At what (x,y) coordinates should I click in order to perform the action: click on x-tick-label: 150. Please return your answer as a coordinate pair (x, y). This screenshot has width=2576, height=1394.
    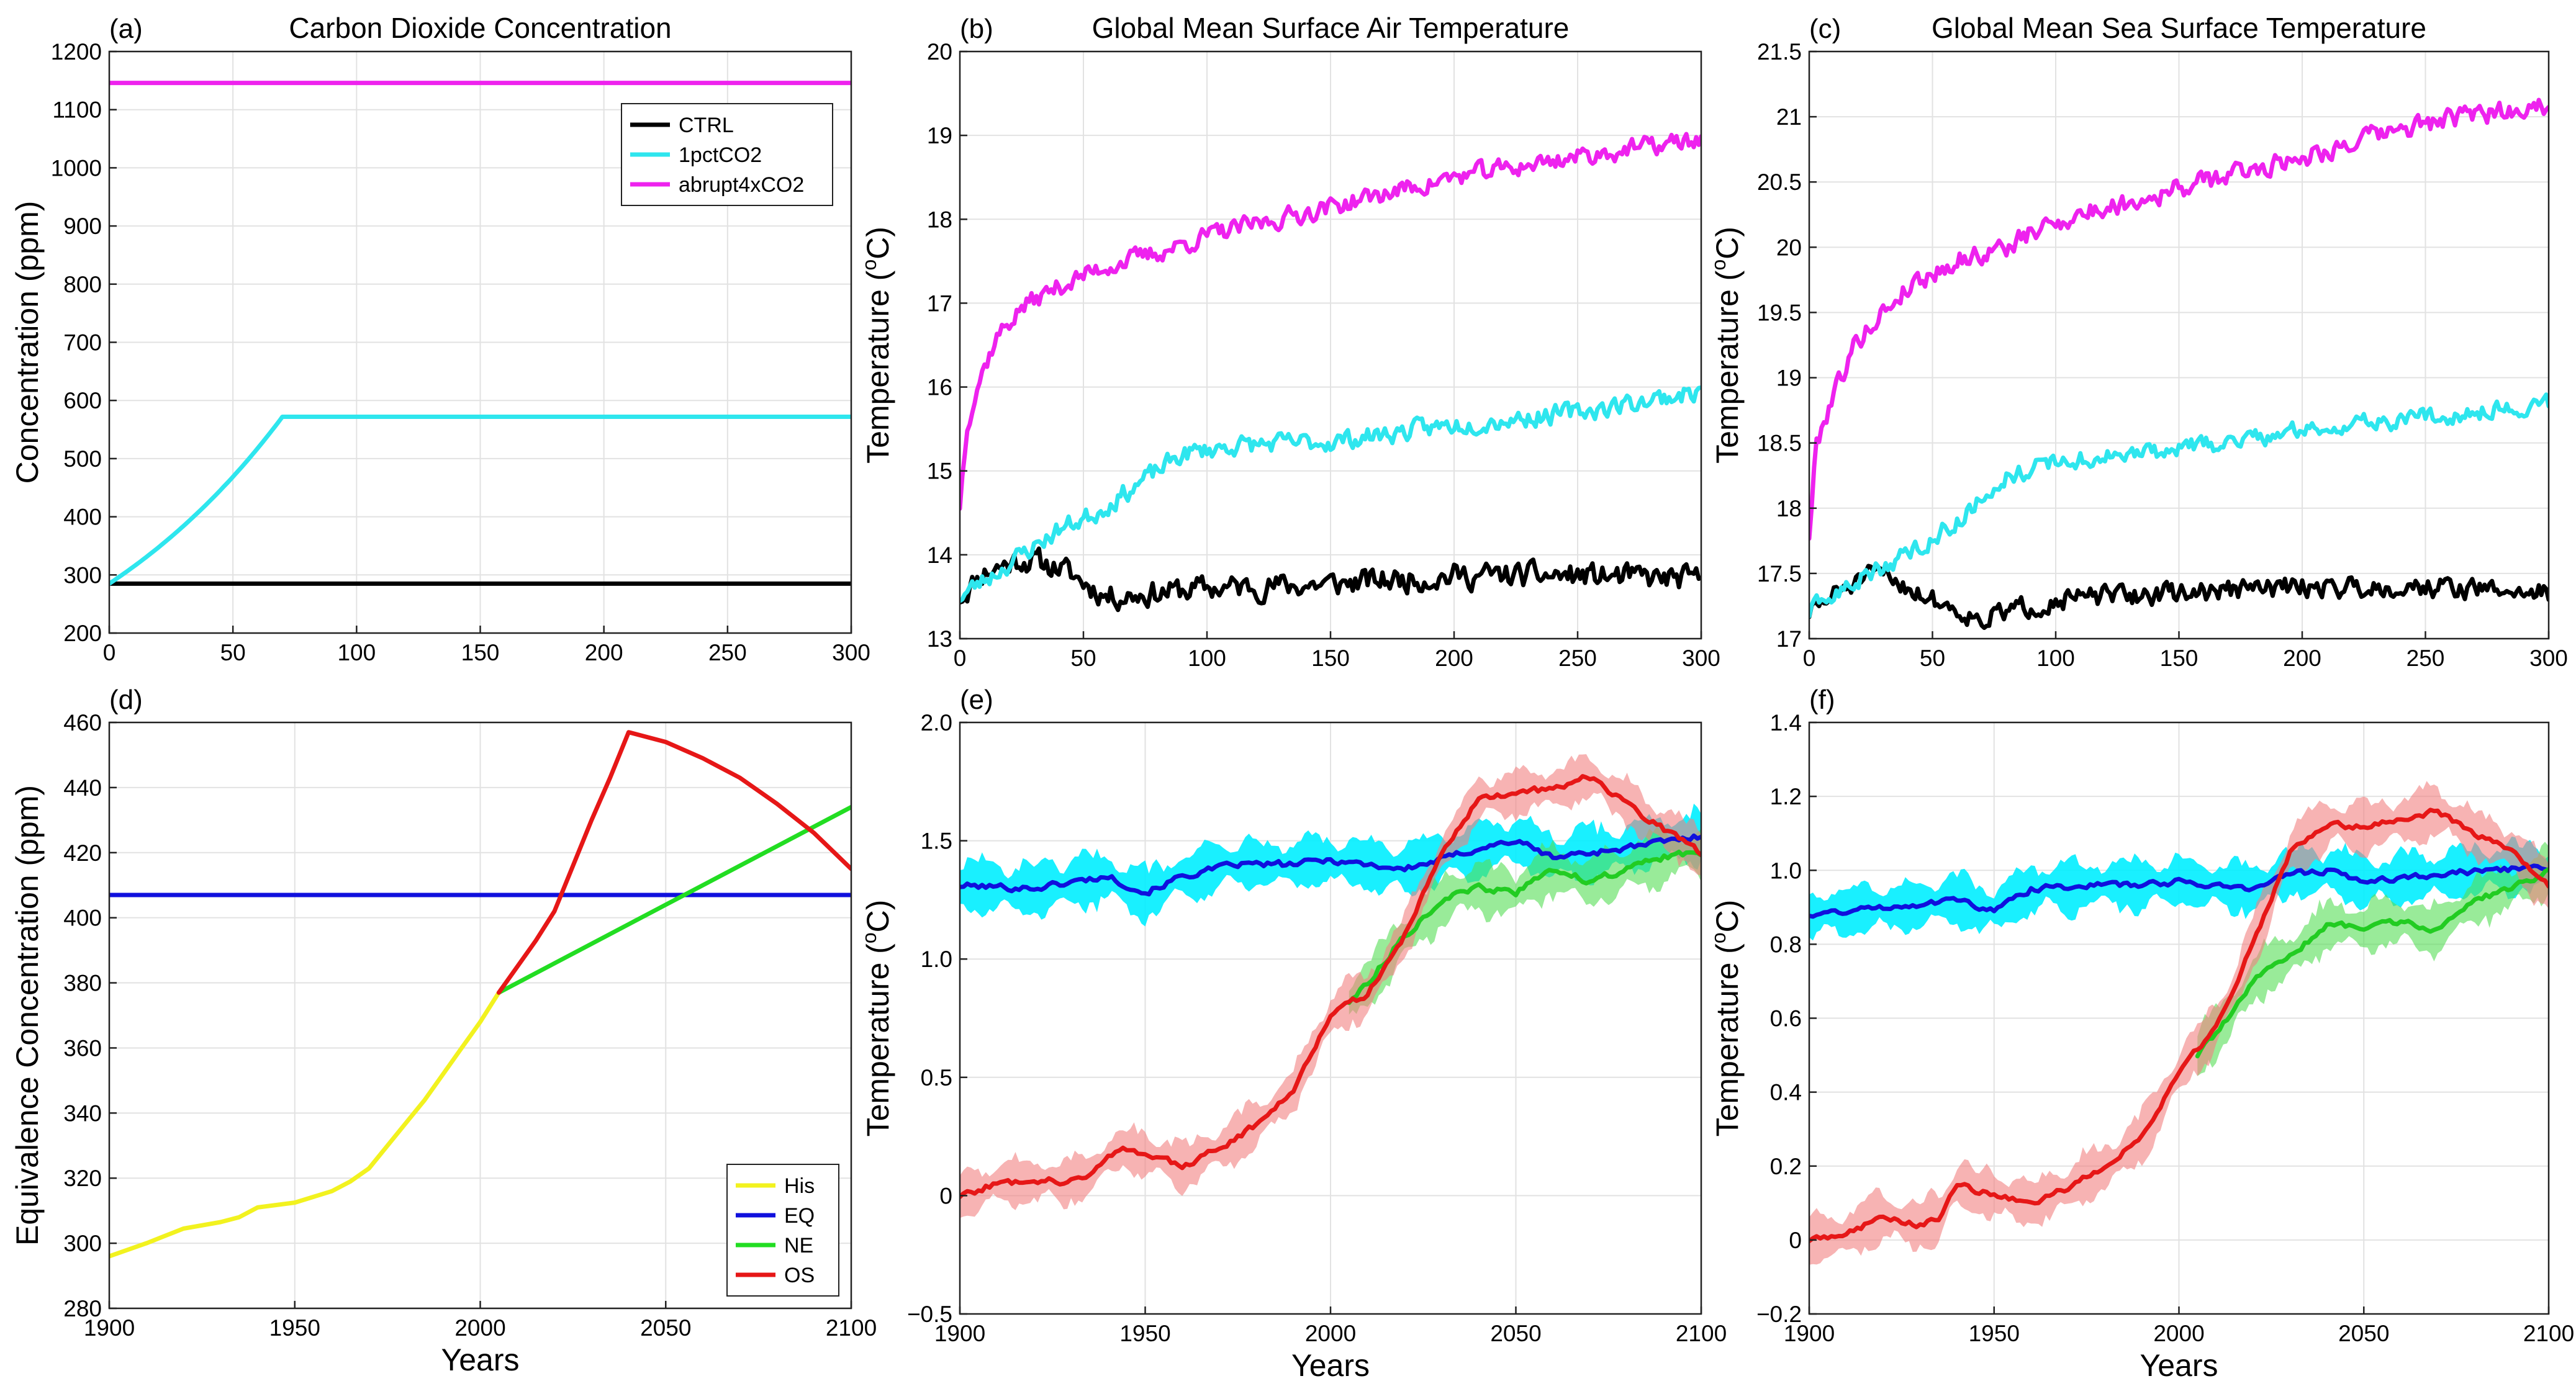
    Looking at the image, I should click on (2179, 658).